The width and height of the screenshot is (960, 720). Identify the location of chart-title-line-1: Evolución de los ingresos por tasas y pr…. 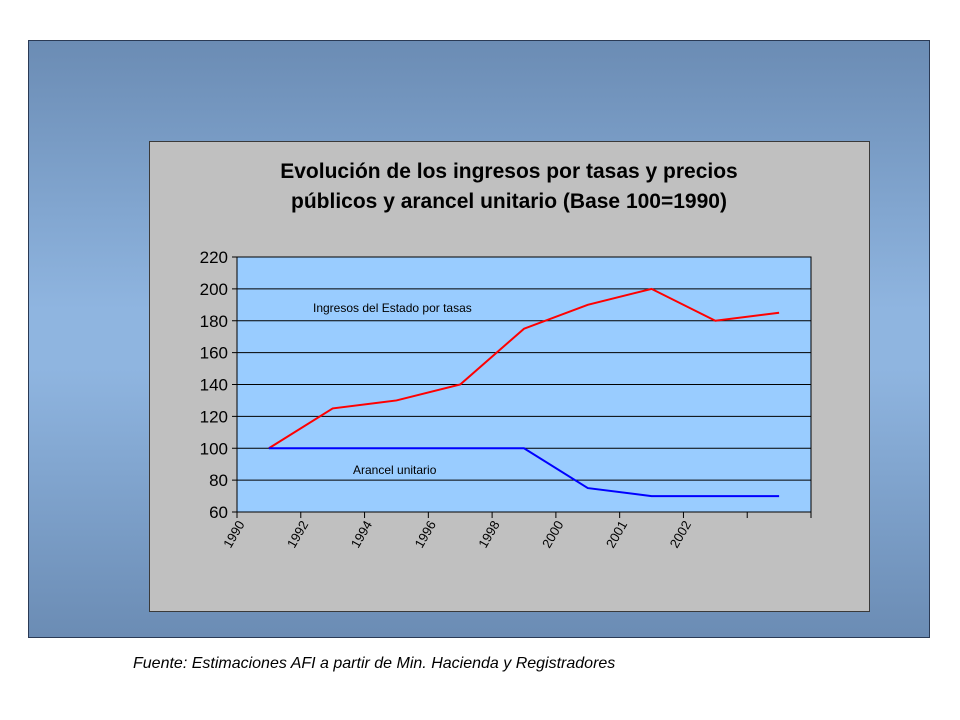
(508, 171).